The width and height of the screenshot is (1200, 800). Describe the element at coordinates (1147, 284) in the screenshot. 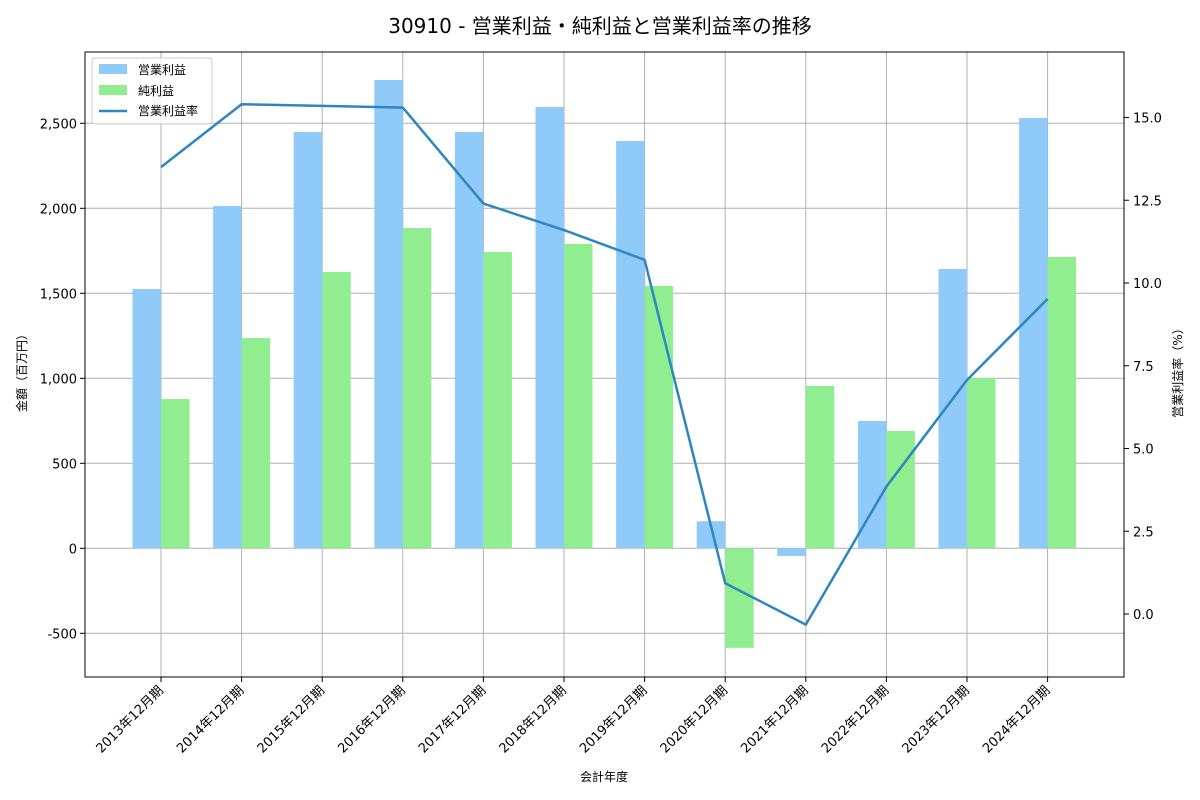

I see `y-right-tick-label: 10.0` at that location.